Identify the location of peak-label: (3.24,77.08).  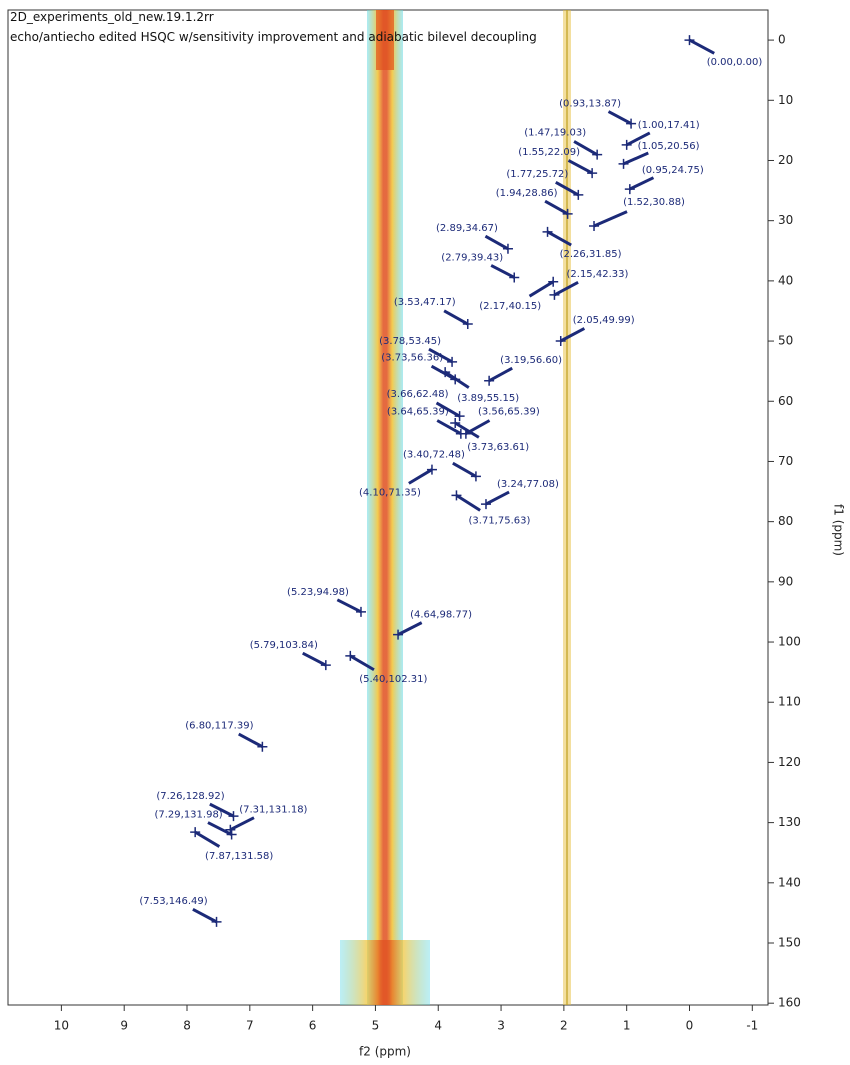
(528, 484).